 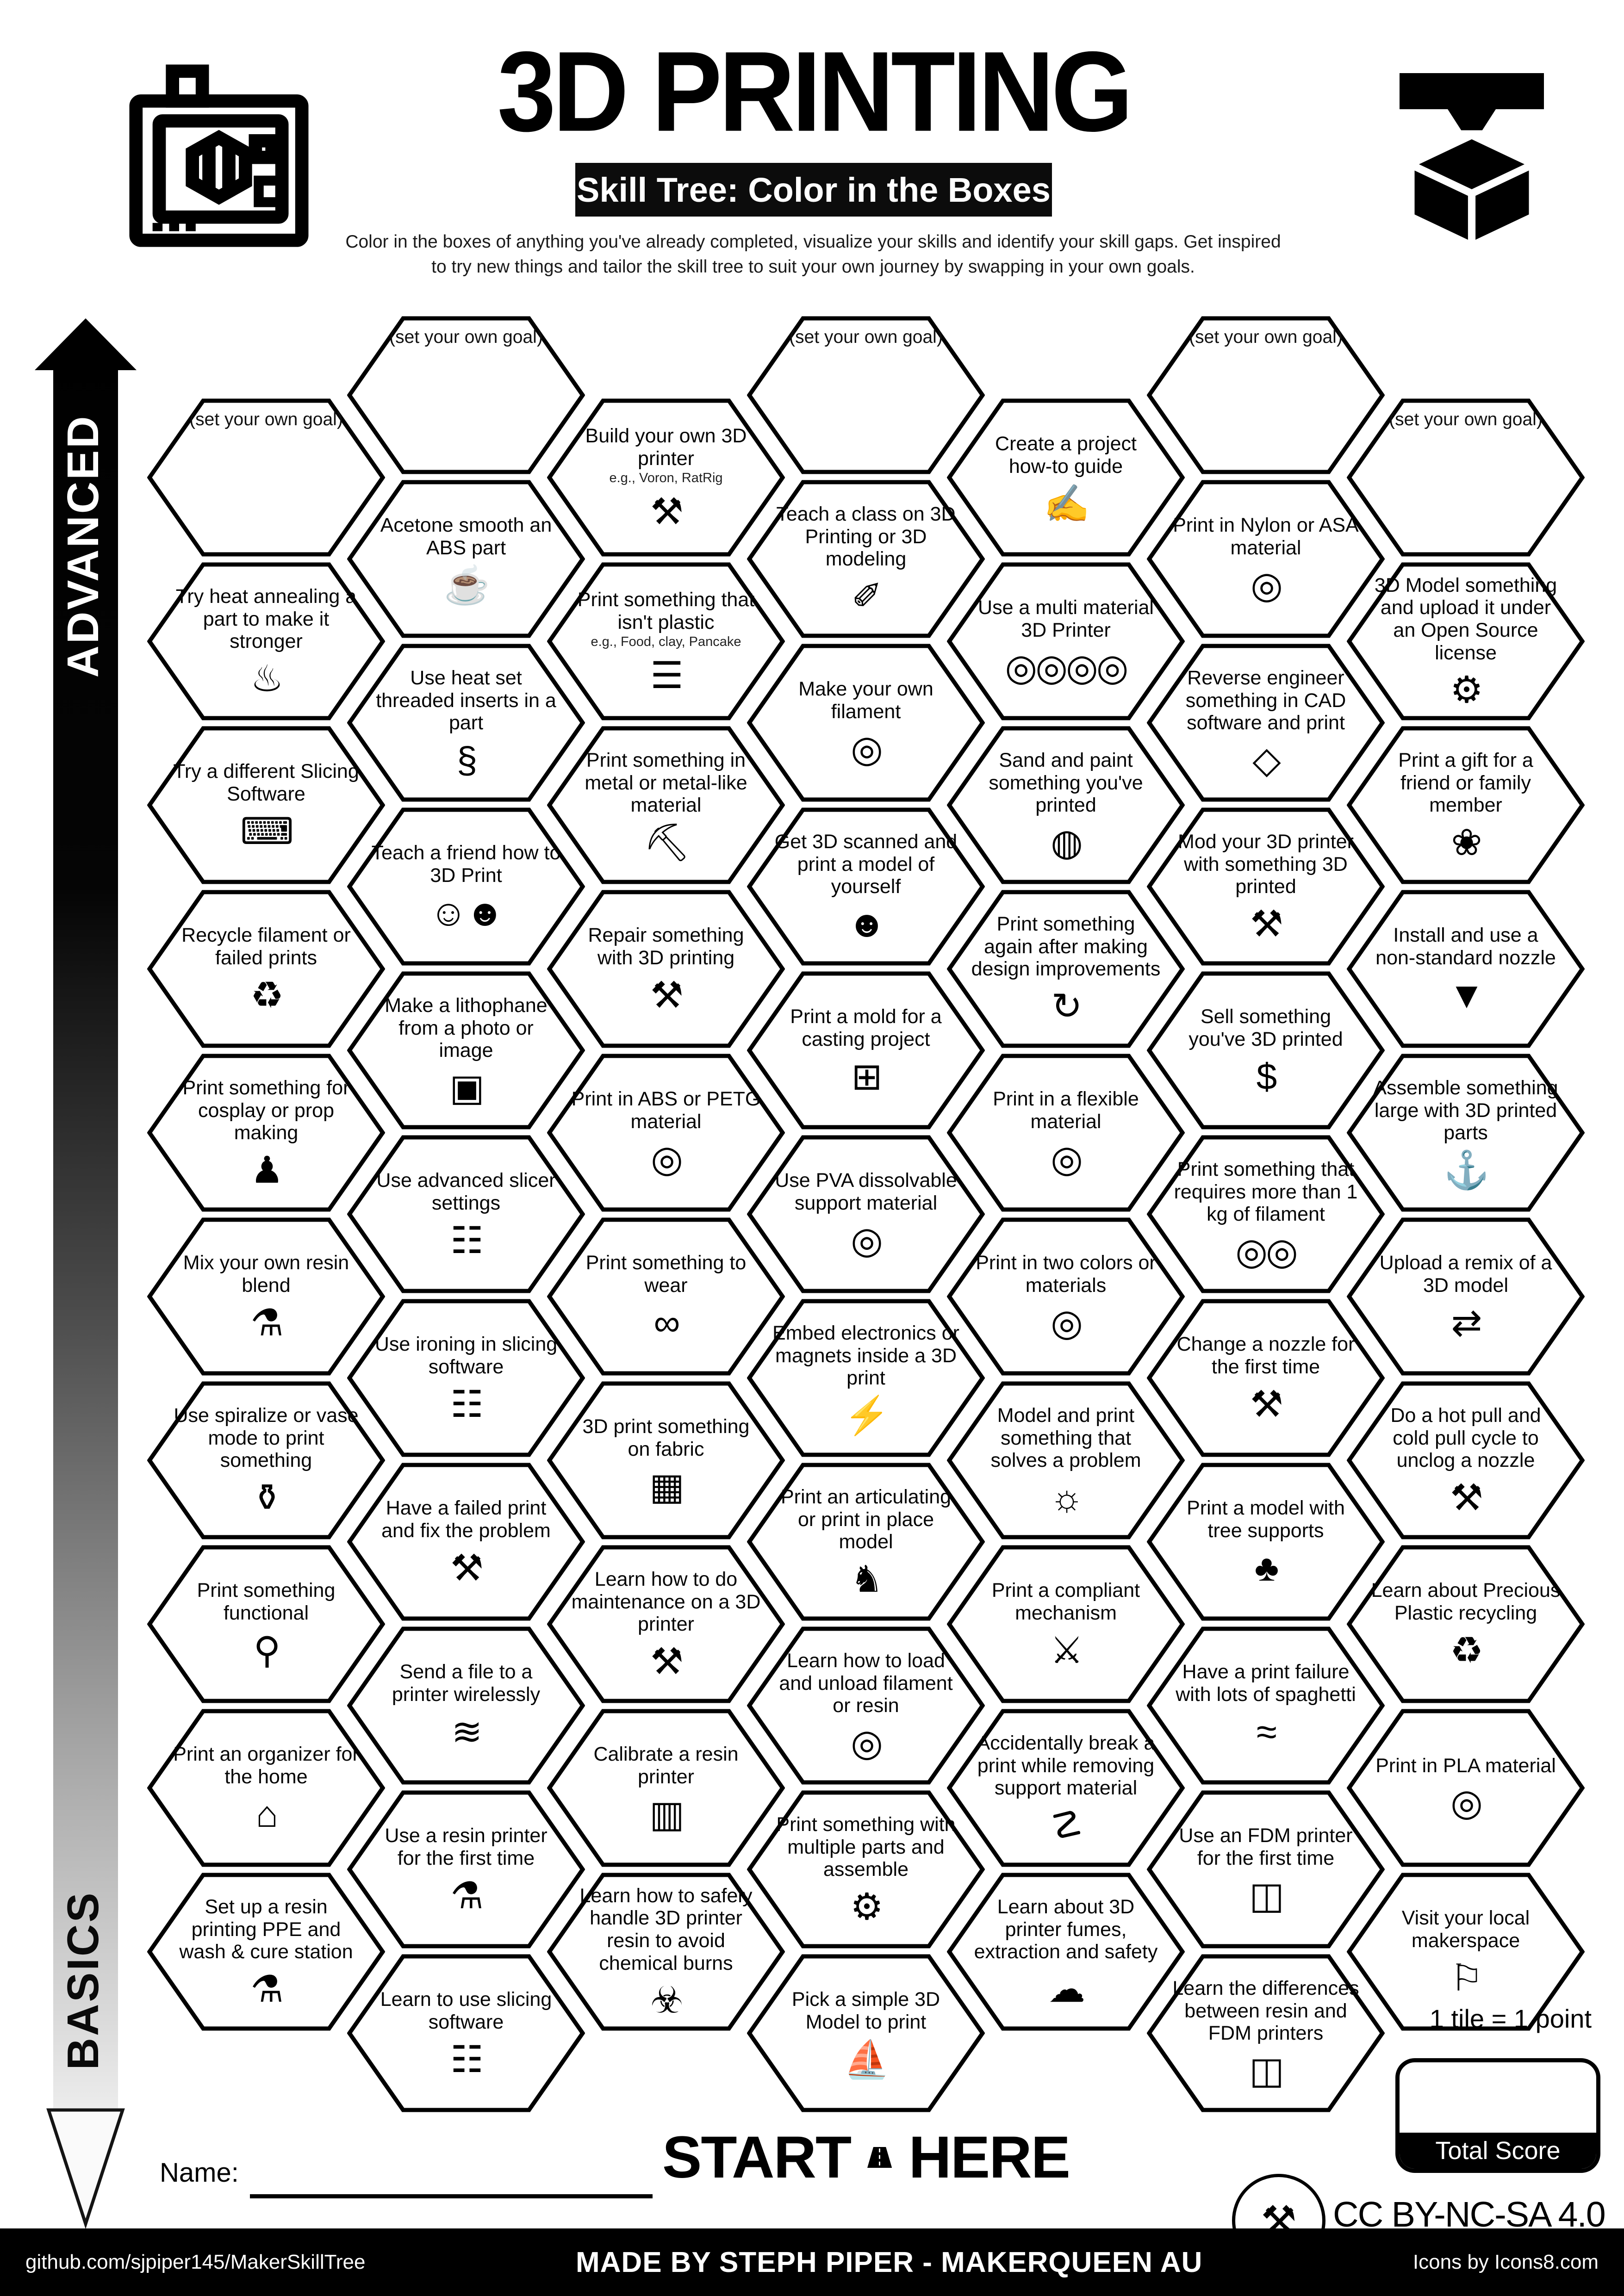 What do you see at coordinates (666, 1133) in the screenshot?
I see `skill-hex: Print in ABS or PETG material ◎` at bounding box center [666, 1133].